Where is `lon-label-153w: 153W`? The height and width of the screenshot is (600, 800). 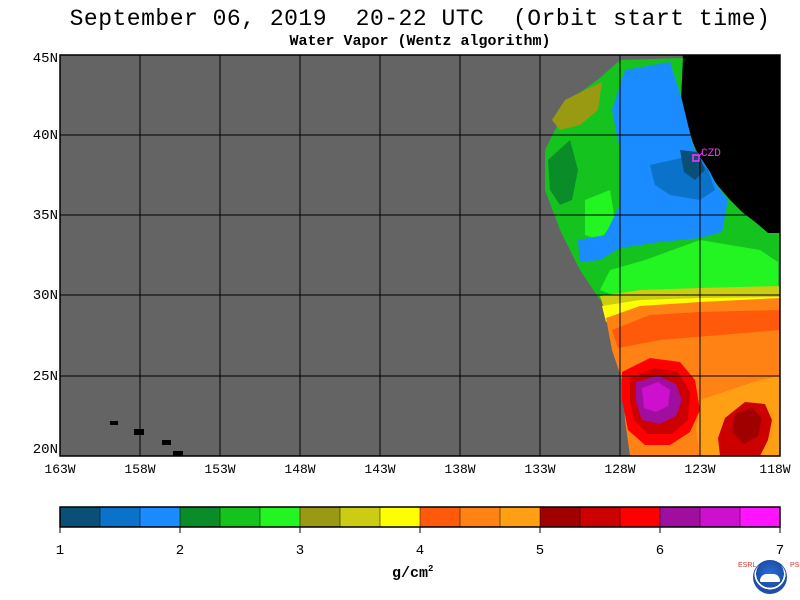
lon-label-153w: 153W is located at coordinates (220, 469).